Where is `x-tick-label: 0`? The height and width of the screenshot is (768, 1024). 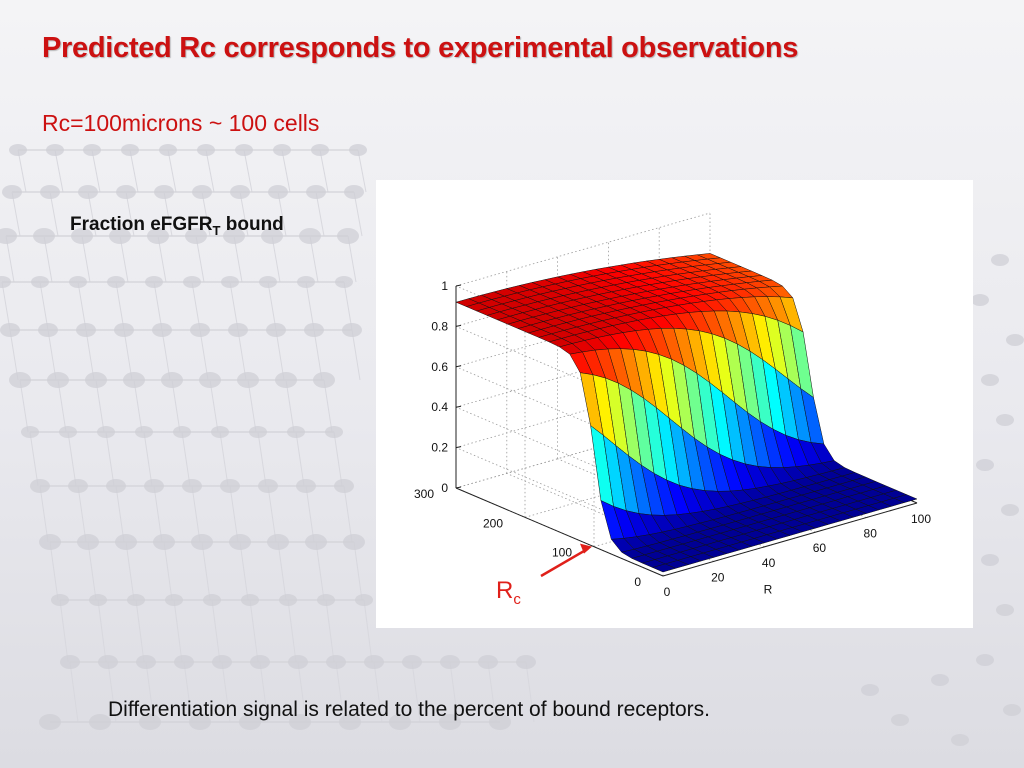
x-tick-label: 0 is located at coordinates (667, 592).